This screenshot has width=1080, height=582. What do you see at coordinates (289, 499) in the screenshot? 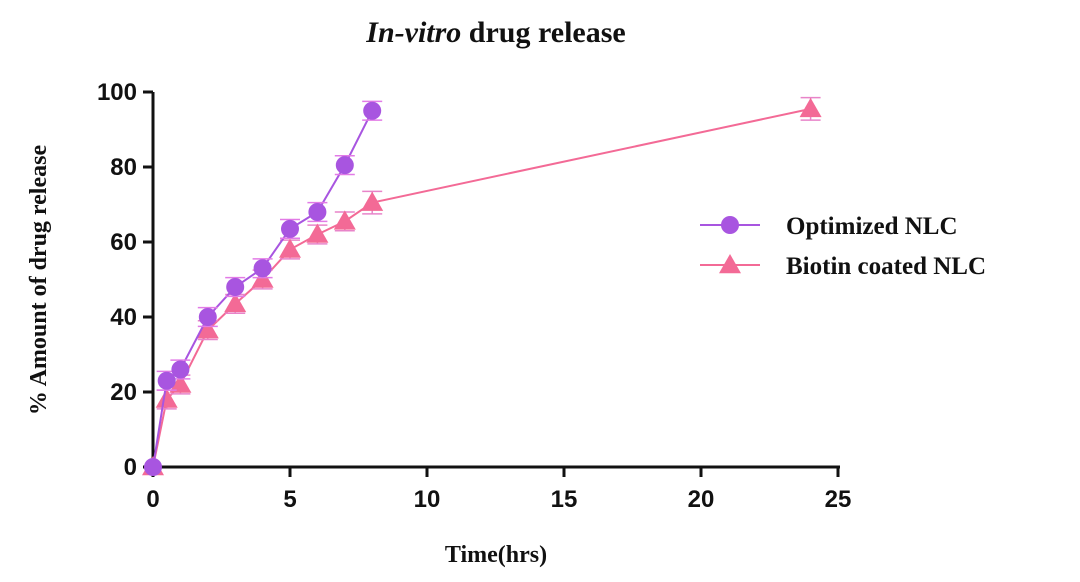
I see `x-tick-label: 5` at bounding box center [289, 499].